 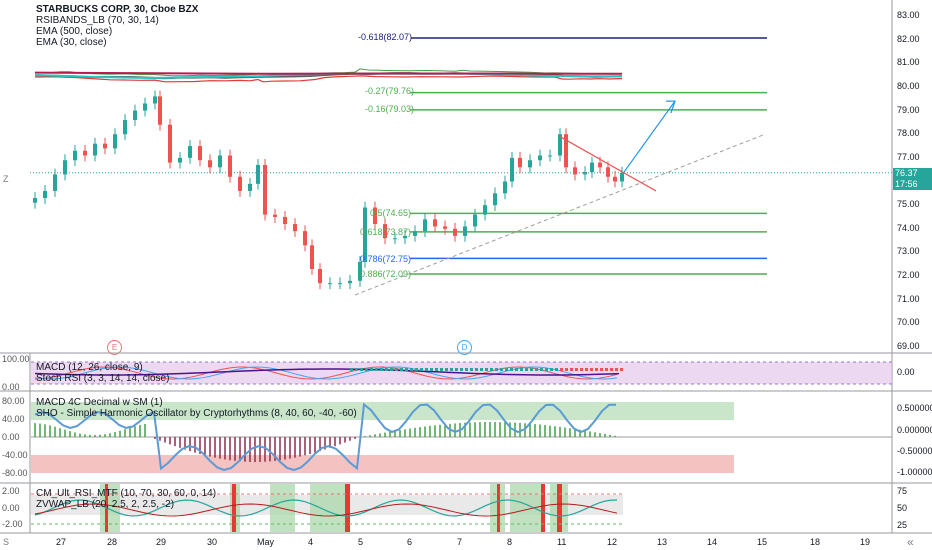 I want to click on pane3-left-axis-4: -80.00, so click(x=15, y=473).